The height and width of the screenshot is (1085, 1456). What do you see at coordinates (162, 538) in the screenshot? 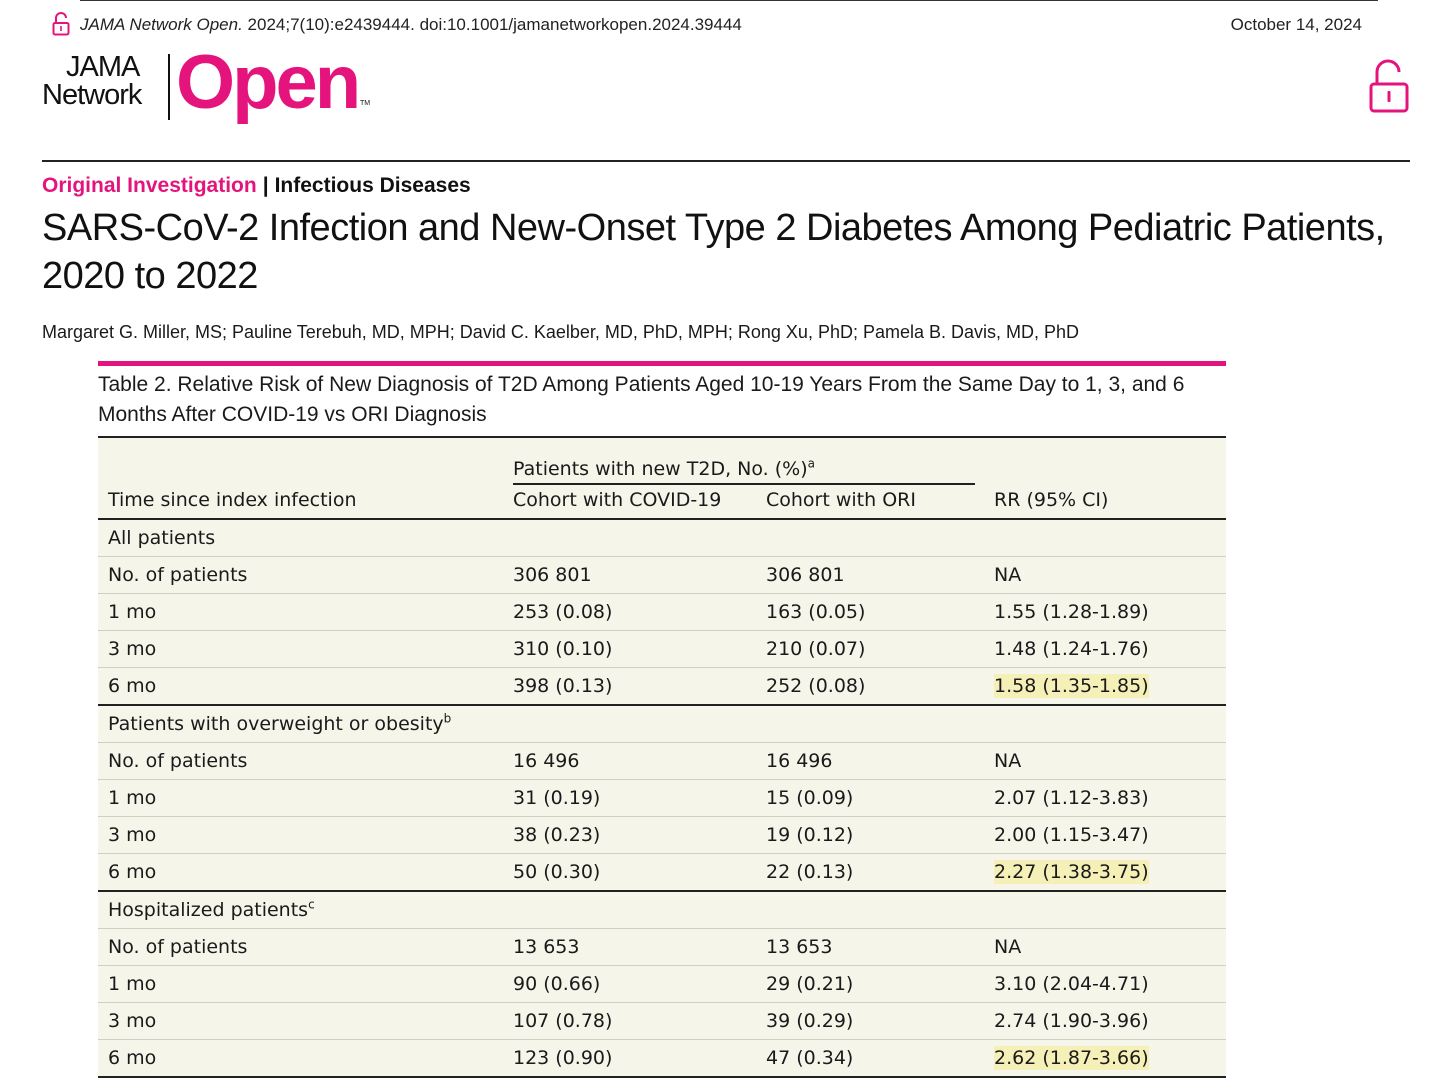
I see `section-label-text: All patients` at bounding box center [162, 538].